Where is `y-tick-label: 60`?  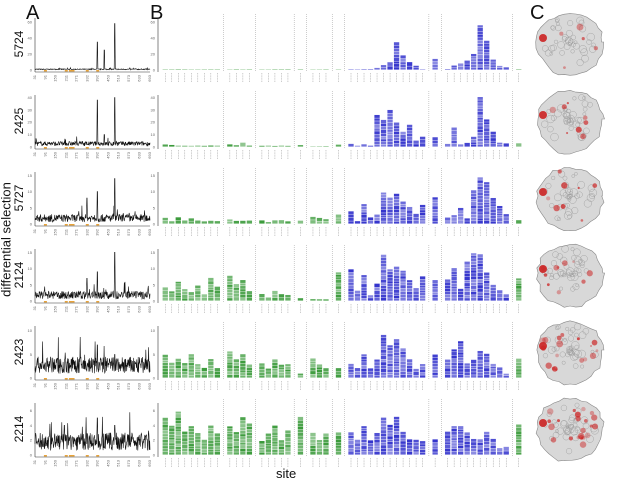 y-tick-label: 60 is located at coordinates (153, 22).